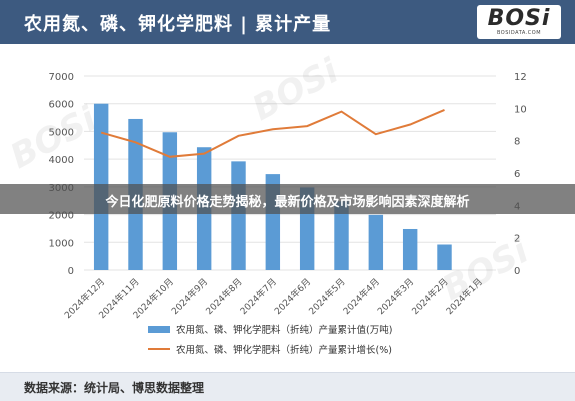  I want to click on y-right-tick-label: 8, so click(517, 142).